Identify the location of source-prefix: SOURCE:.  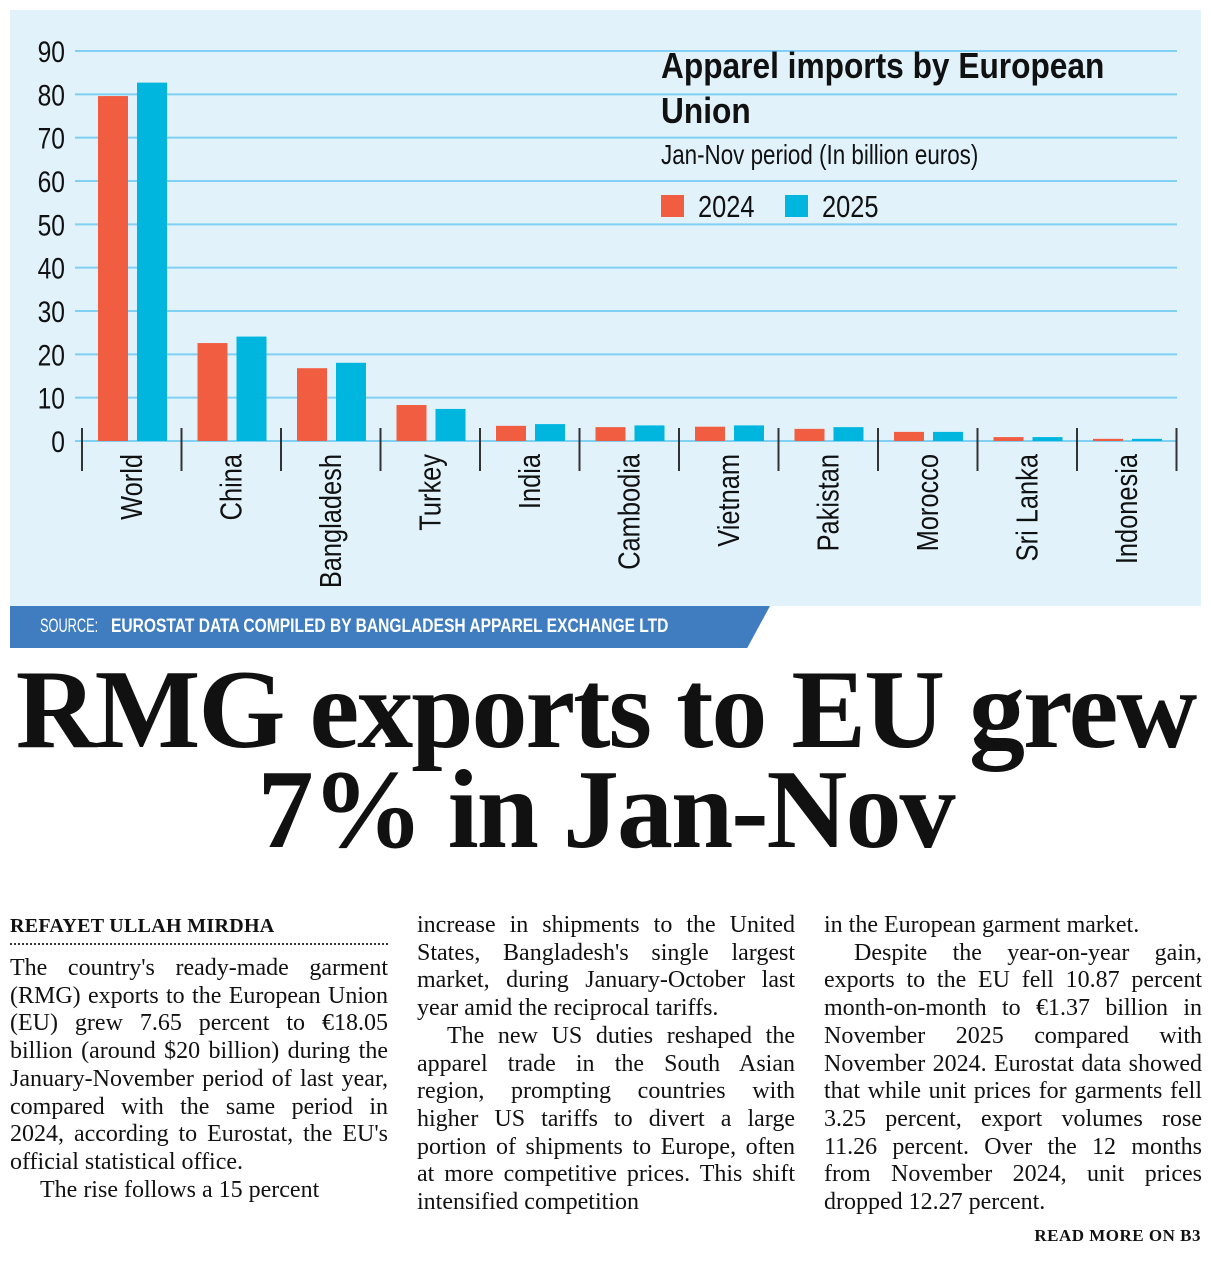
(69, 626).